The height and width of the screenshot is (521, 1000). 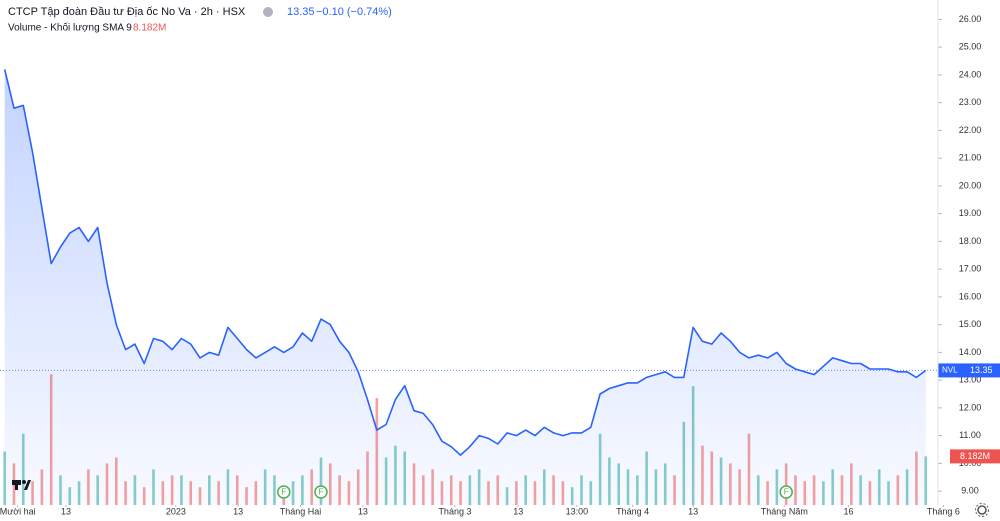 I want to click on y-tick-label: 11.00, so click(x=970, y=435).